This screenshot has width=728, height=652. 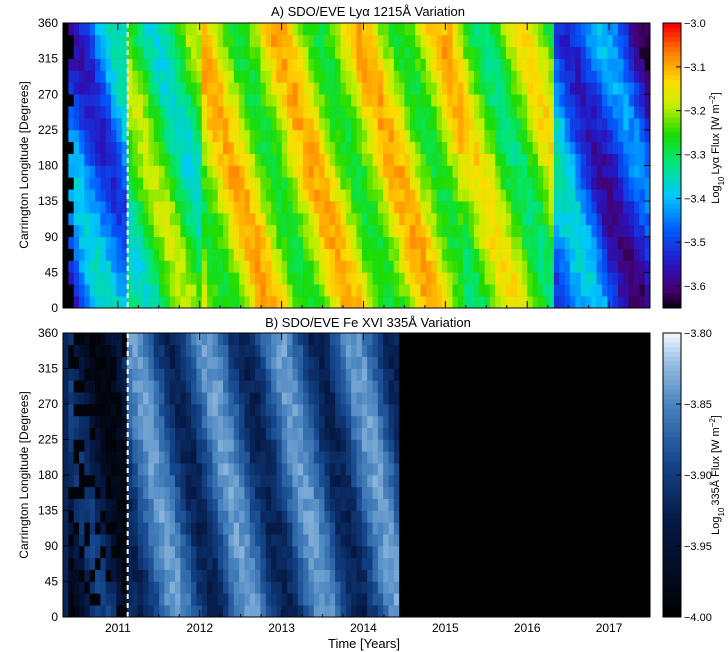 I want to click on y-tick-label: 135, so click(x=48, y=201).